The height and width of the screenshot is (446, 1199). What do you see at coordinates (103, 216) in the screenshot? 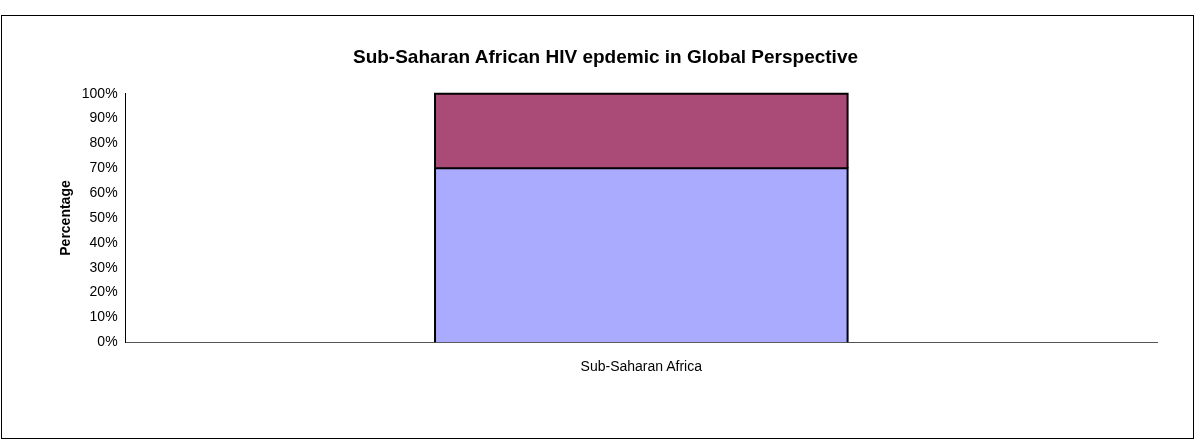
I see `y-tick-label: 50%` at bounding box center [103, 216].